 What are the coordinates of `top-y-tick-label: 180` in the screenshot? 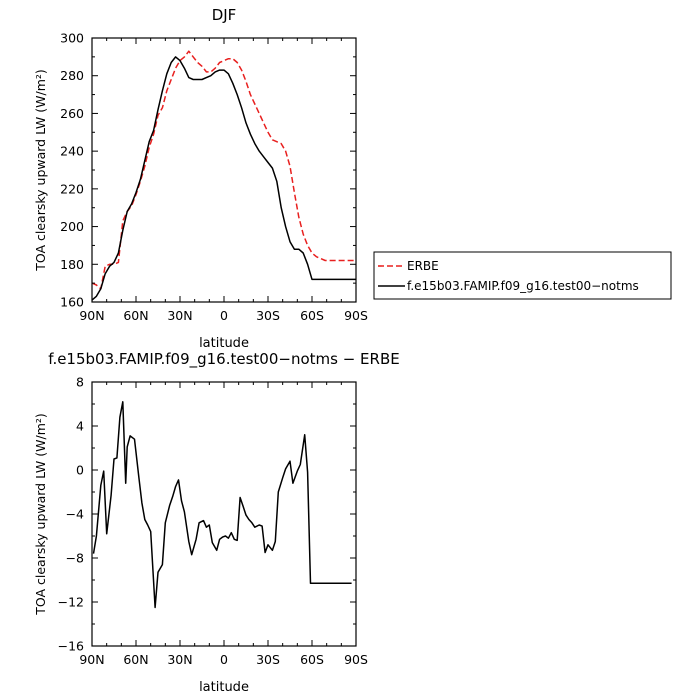 It's located at (72, 264).